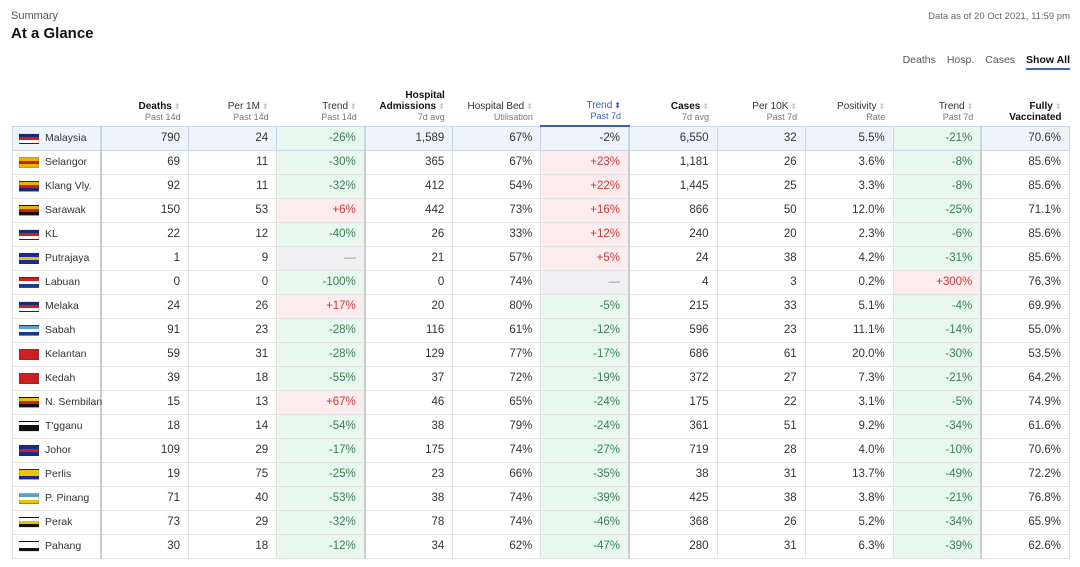 The height and width of the screenshot is (567, 1080). I want to click on cell-9: 11.1%, so click(849, 330).